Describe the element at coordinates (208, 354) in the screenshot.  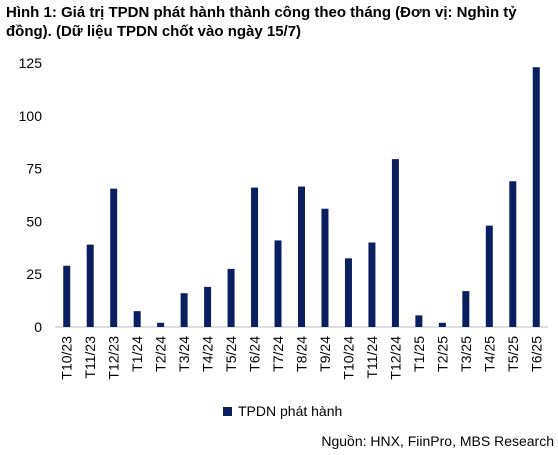
I see `x-tick-label: T4/24` at that location.